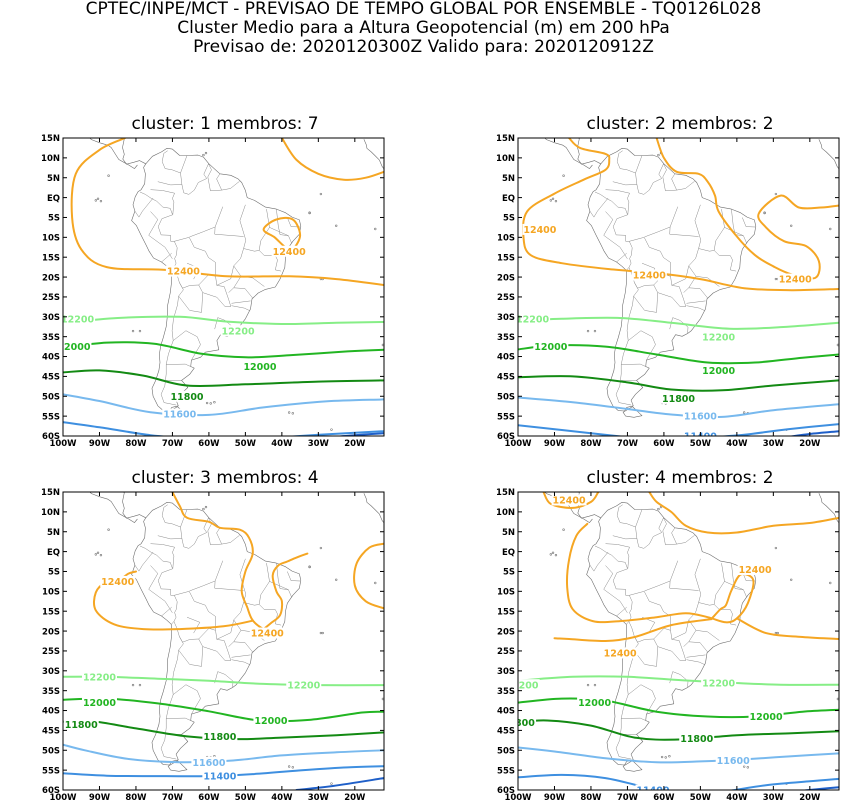 The width and height of the screenshot is (847, 803). I want to click on lat-tick-label: 45S, so click(51, 732).